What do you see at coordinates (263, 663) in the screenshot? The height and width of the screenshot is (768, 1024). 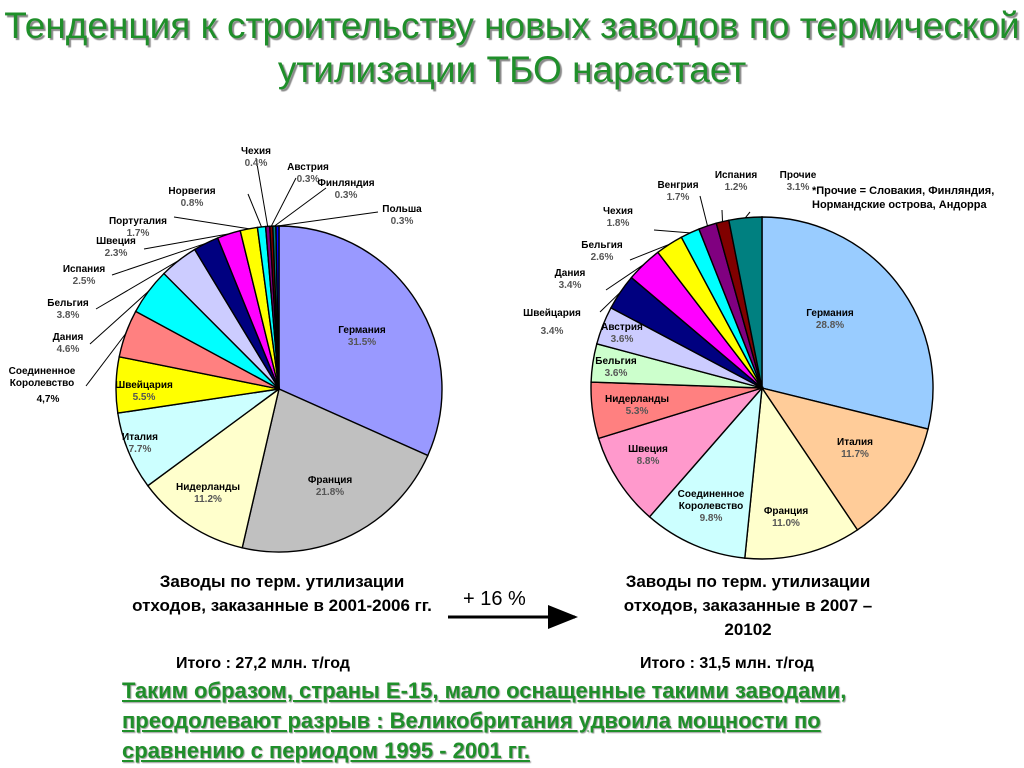 I see `left-total: Итого : 27,2 млн. т/год` at bounding box center [263, 663].